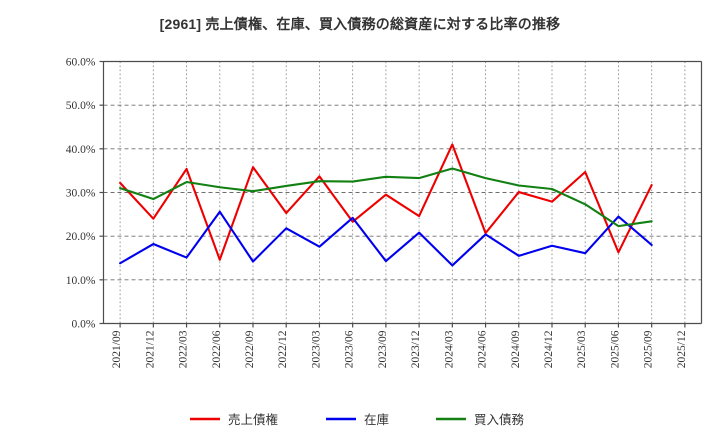  Describe the element at coordinates (84, 325) in the screenshot. I see `y-axis-tick-label: 0.0%` at that location.